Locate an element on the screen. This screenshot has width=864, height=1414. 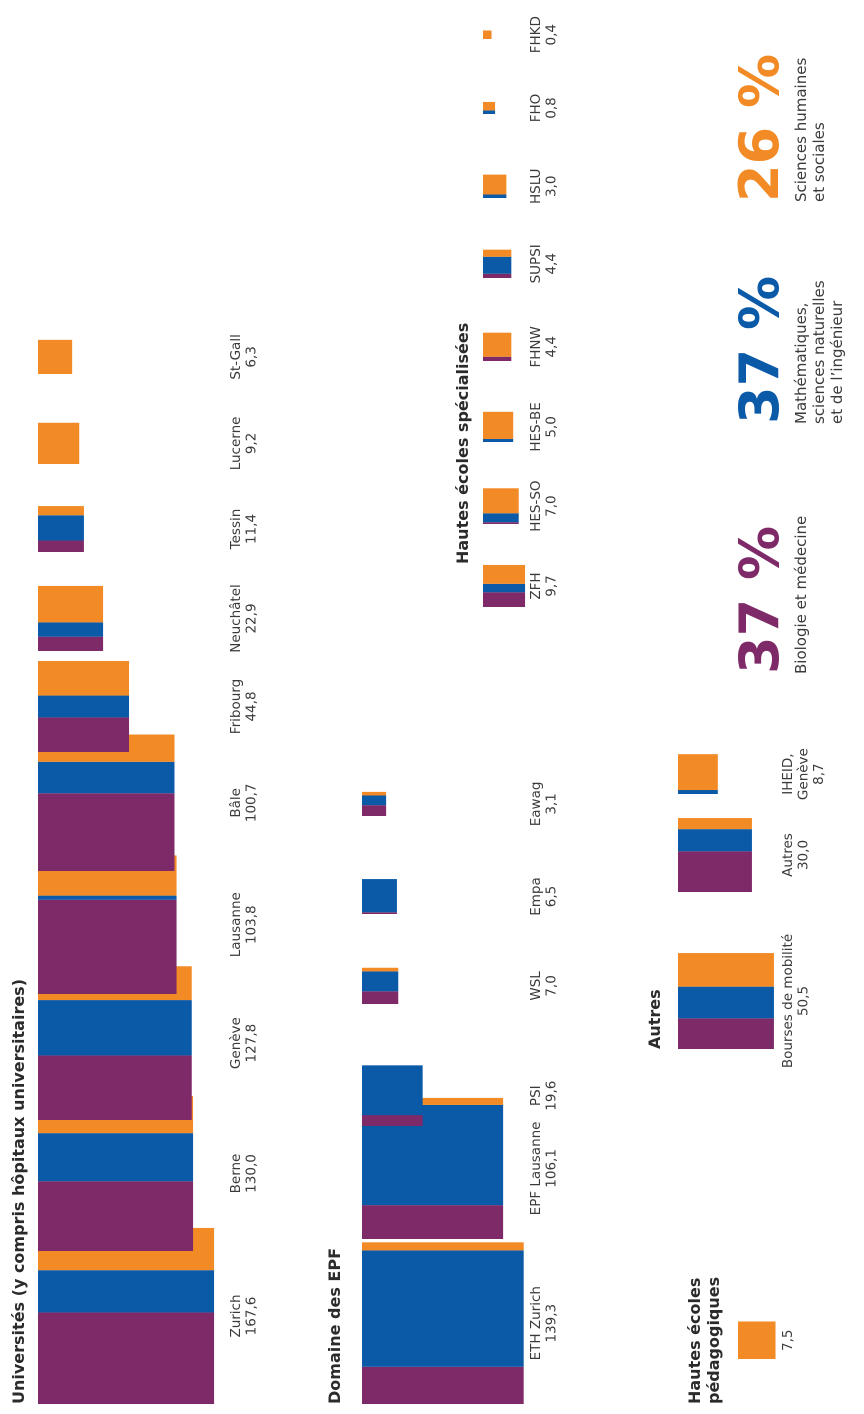
bar-label-hes-1: HES-SO7,0 is located at coordinates (544, 505).